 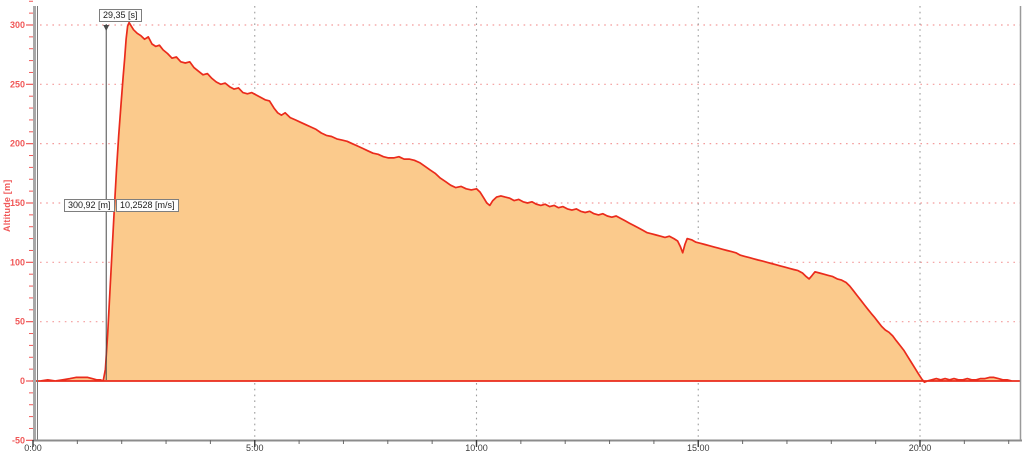 What do you see at coordinates (17, 203) in the screenshot?
I see `y-axis-tick-label: 150` at bounding box center [17, 203].